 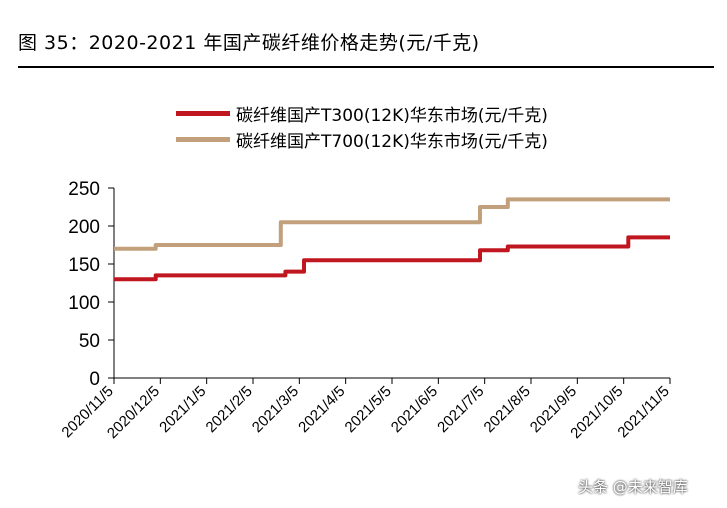 I want to click on y-tick-label: 0, so click(x=94, y=379).